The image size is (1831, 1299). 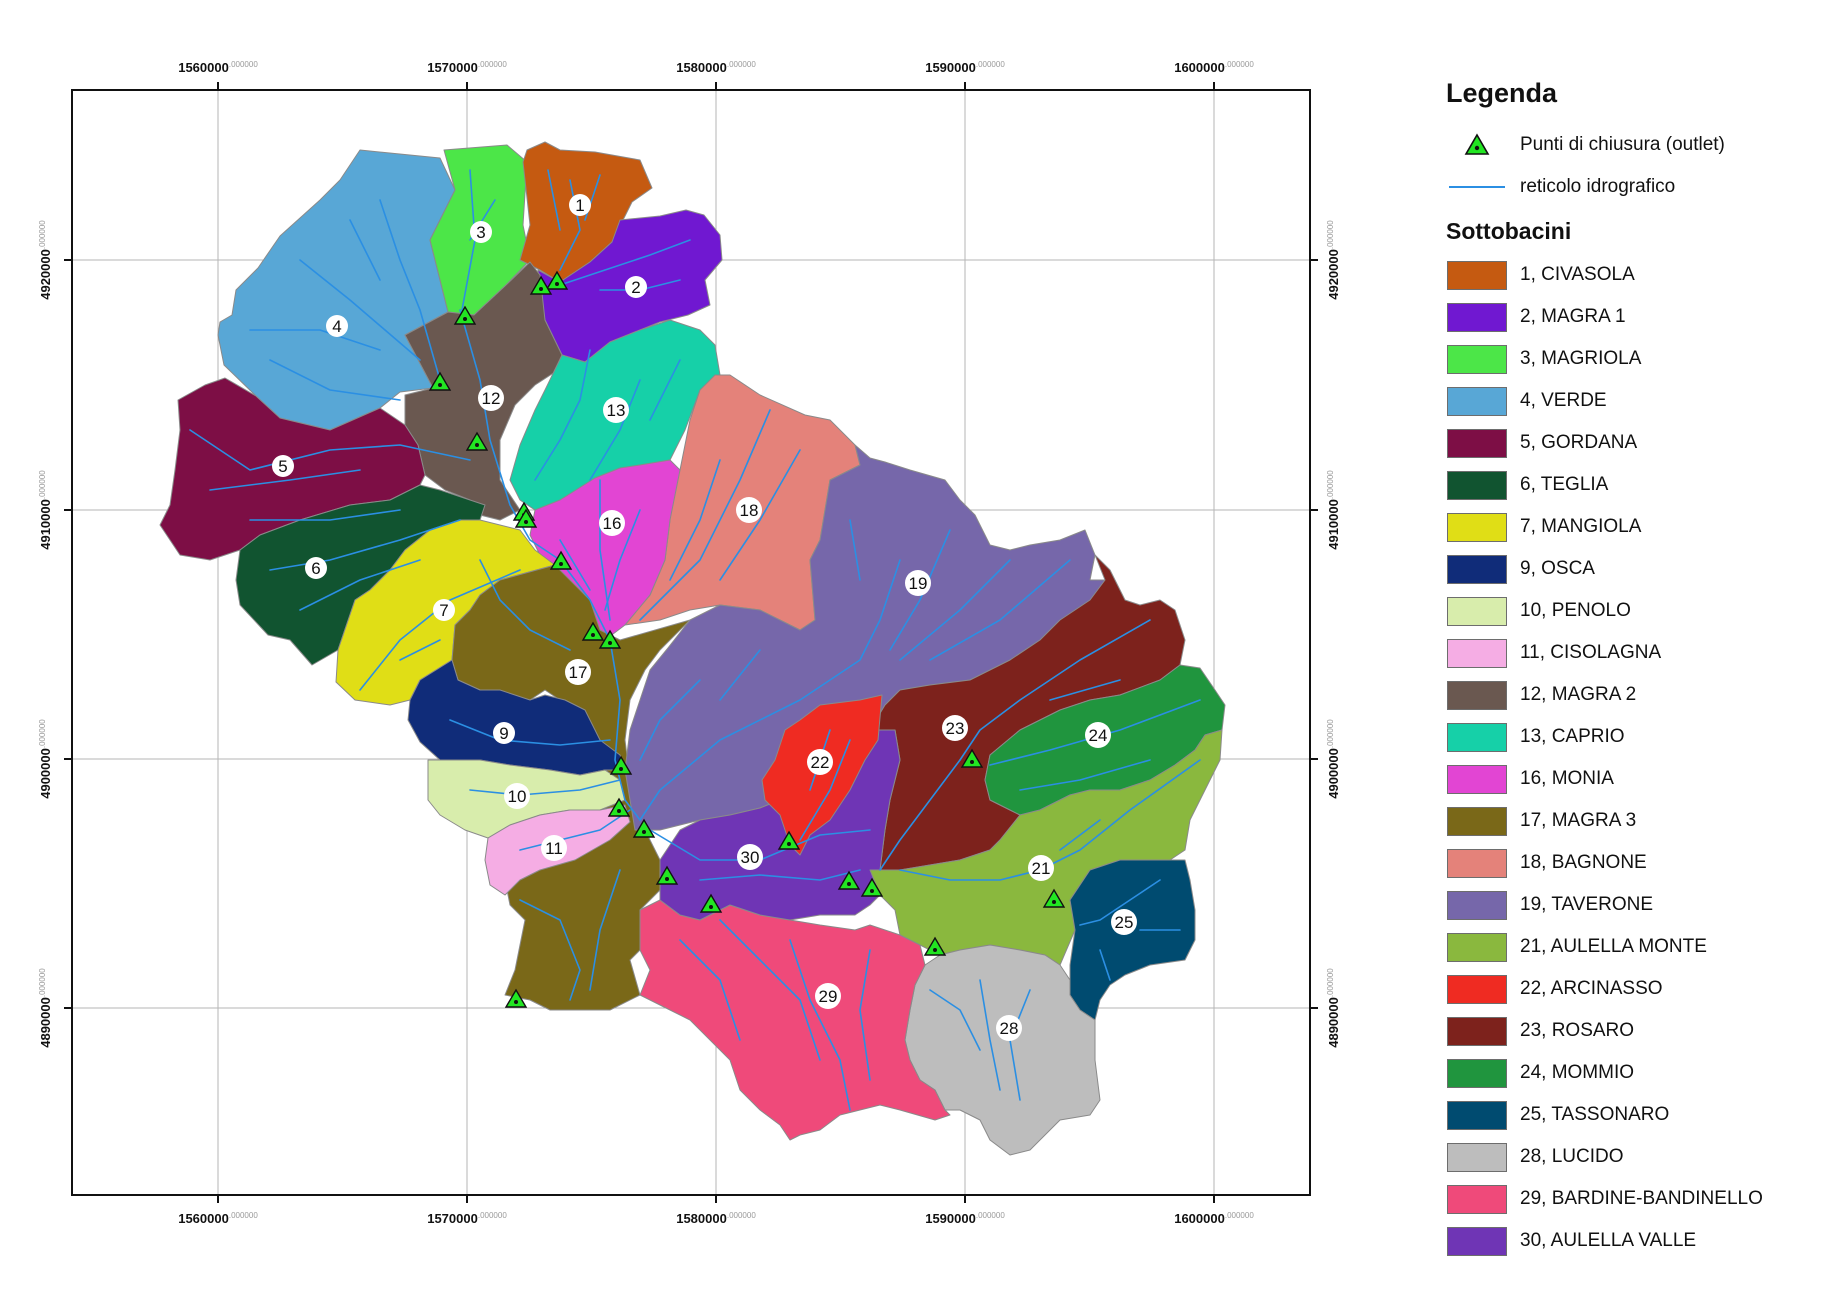 I want to click on svg-text: 4900000.000000, so click(x=45, y=759).